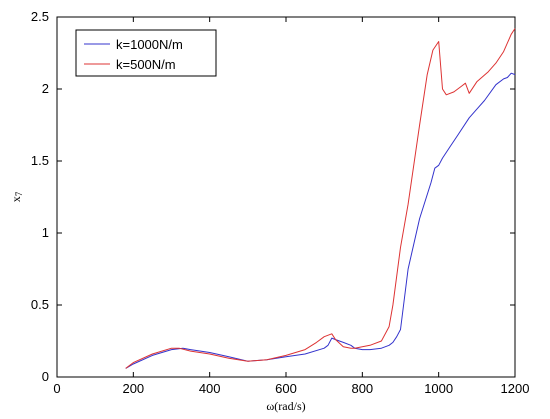 The width and height of the screenshot is (550, 419). I want to click on y-tick-label: 0.5, so click(40, 304).